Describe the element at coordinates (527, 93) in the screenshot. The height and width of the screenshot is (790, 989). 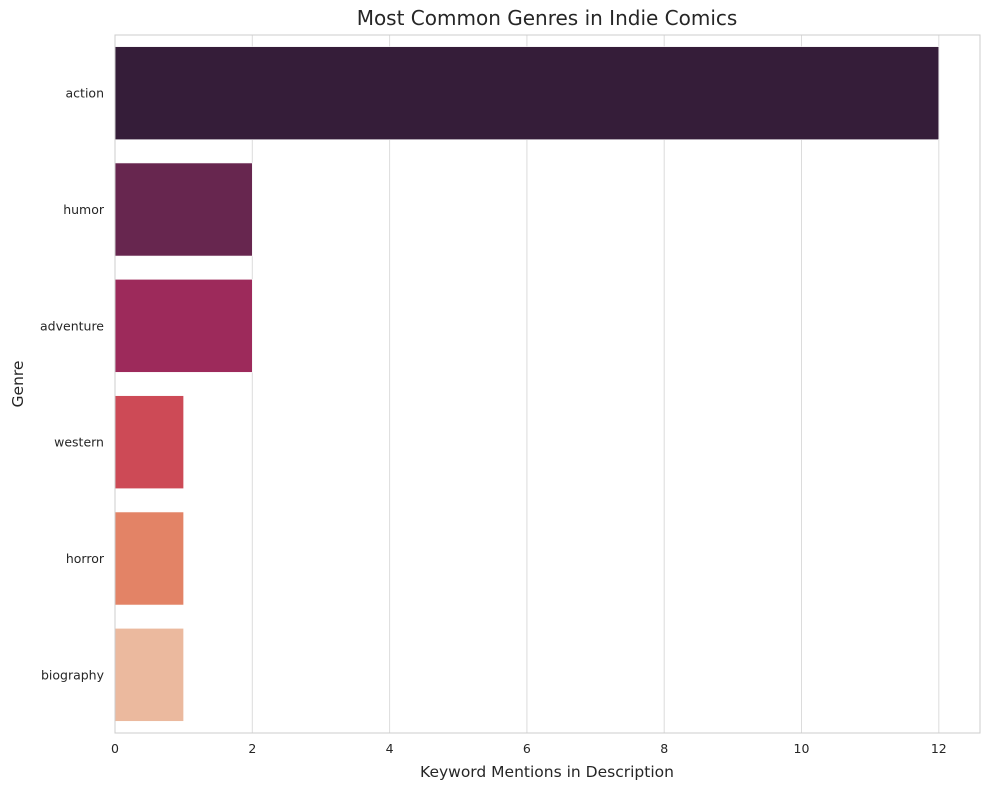
I see `bar-action` at that location.